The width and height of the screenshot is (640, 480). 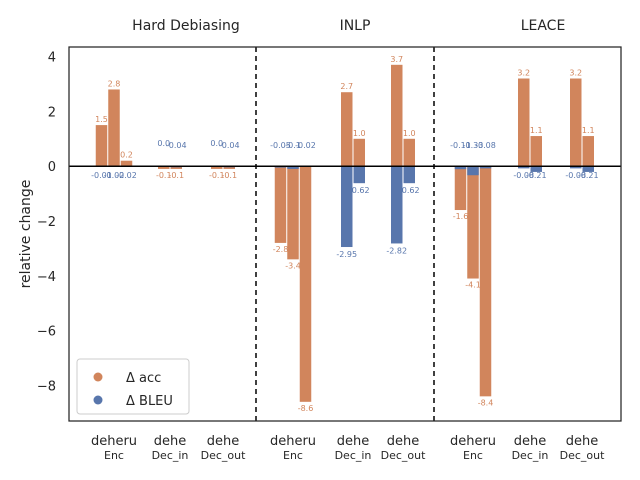 I want to click on y-axis-label: relative change, so click(x=26, y=234).